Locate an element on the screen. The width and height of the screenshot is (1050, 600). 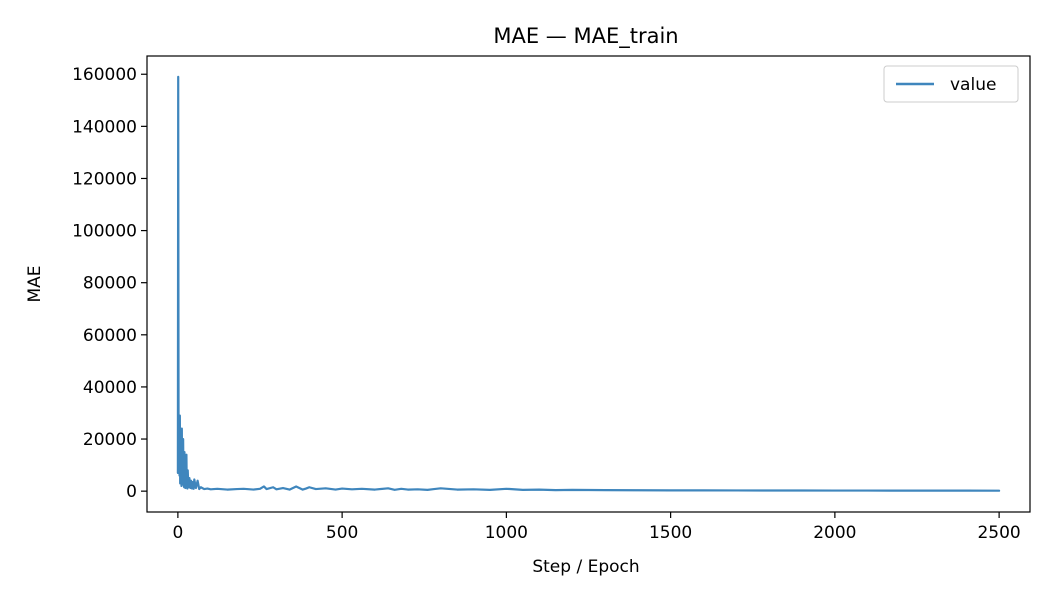
y-tick-label: 120000 is located at coordinates (104, 179).